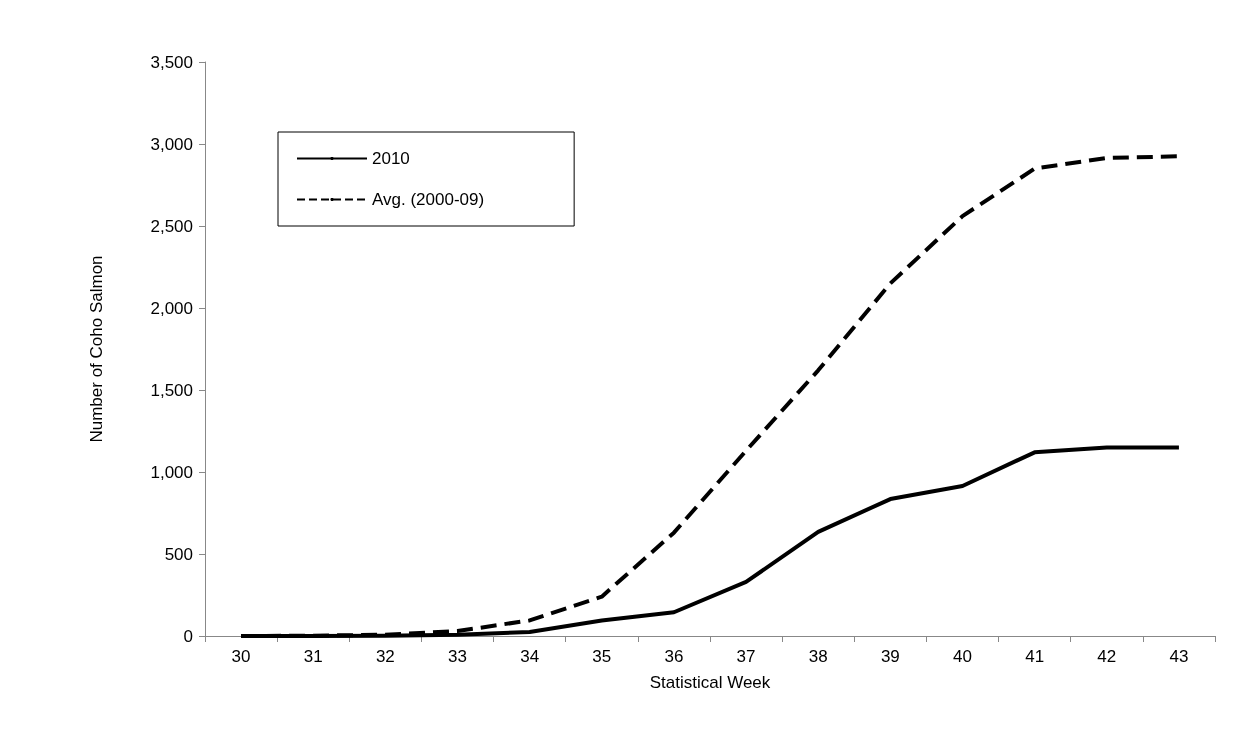 This screenshot has width=1257, height=738. I want to click on x-tick-label: 43, so click(1179, 656).